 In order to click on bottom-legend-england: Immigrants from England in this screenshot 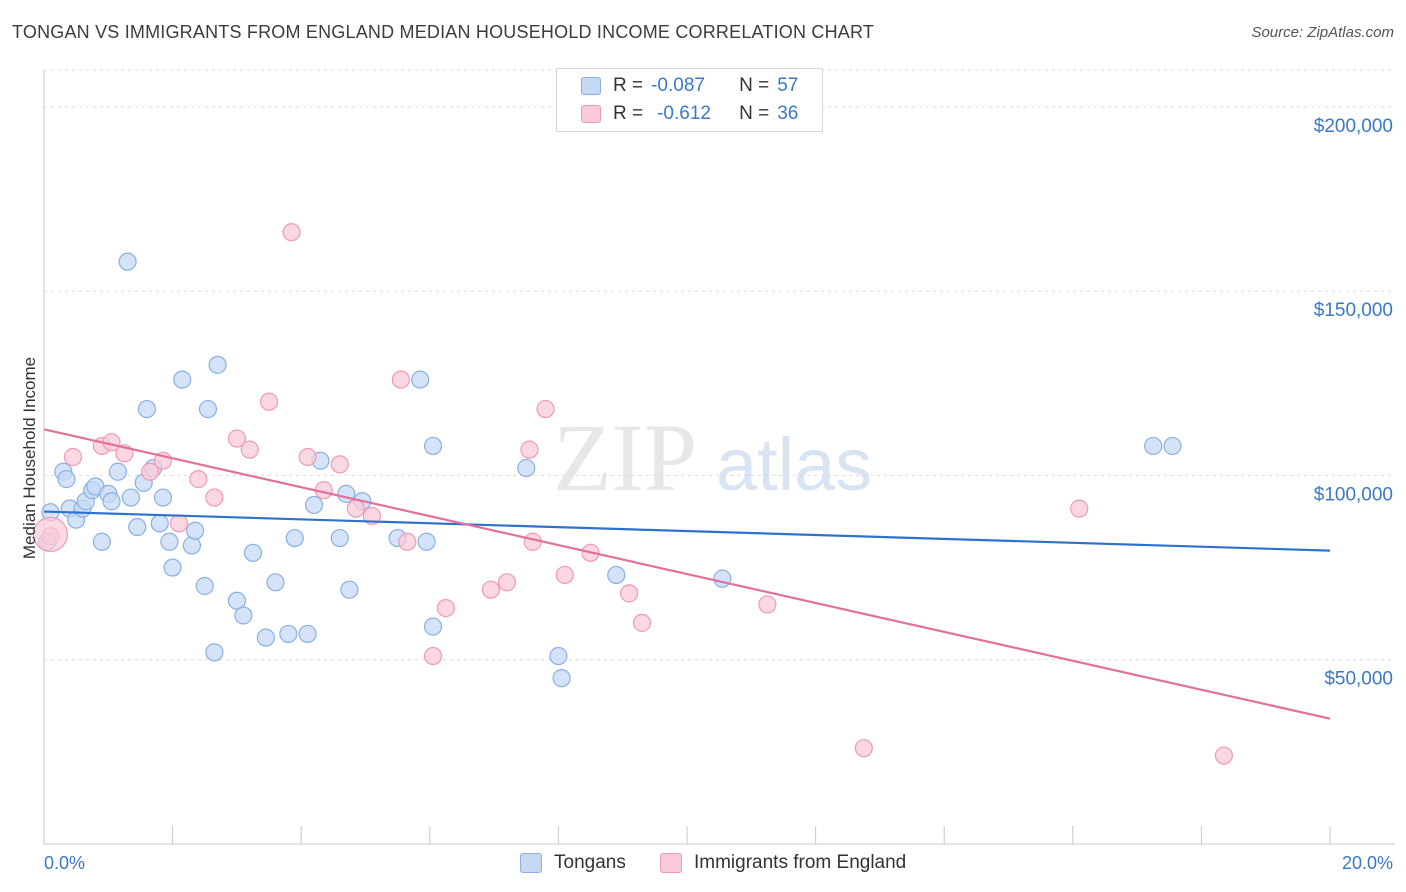, I will do `click(783, 863)`.